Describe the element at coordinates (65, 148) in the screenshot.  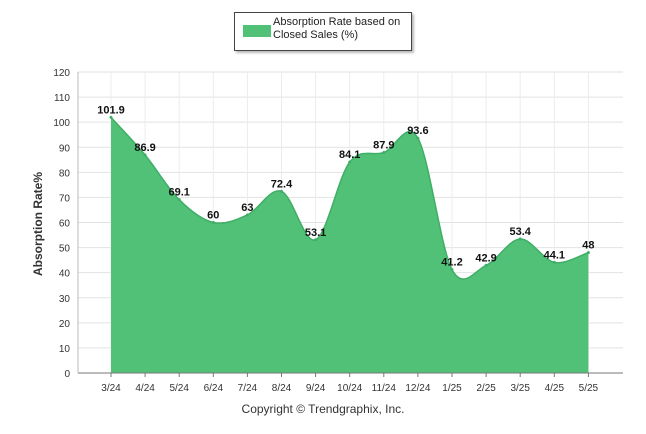
I see `y-tick-label: 90` at that location.